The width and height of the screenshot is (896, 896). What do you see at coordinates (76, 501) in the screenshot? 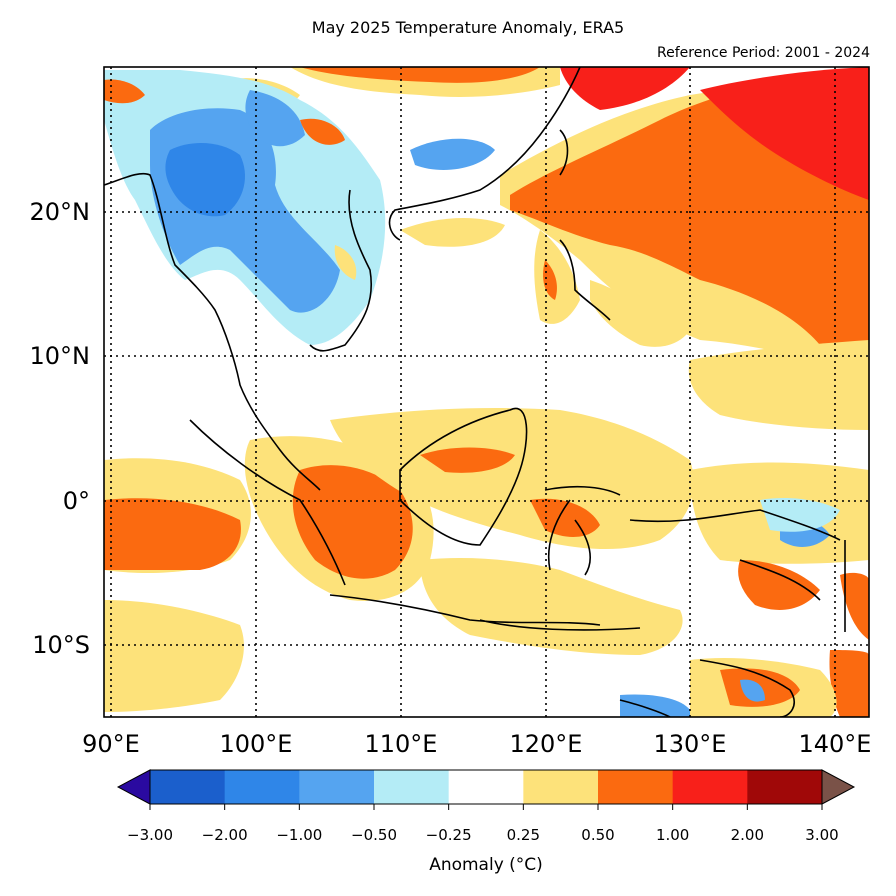
I see `lat-label-0: 0°` at bounding box center [76, 501].